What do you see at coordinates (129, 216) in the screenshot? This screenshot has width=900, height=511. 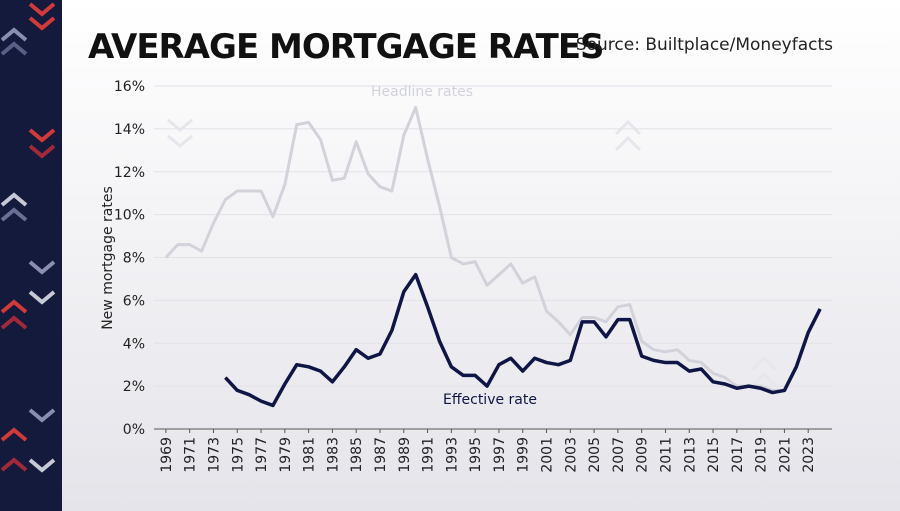 I see `y-tick-label: 10%` at bounding box center [129, 216].